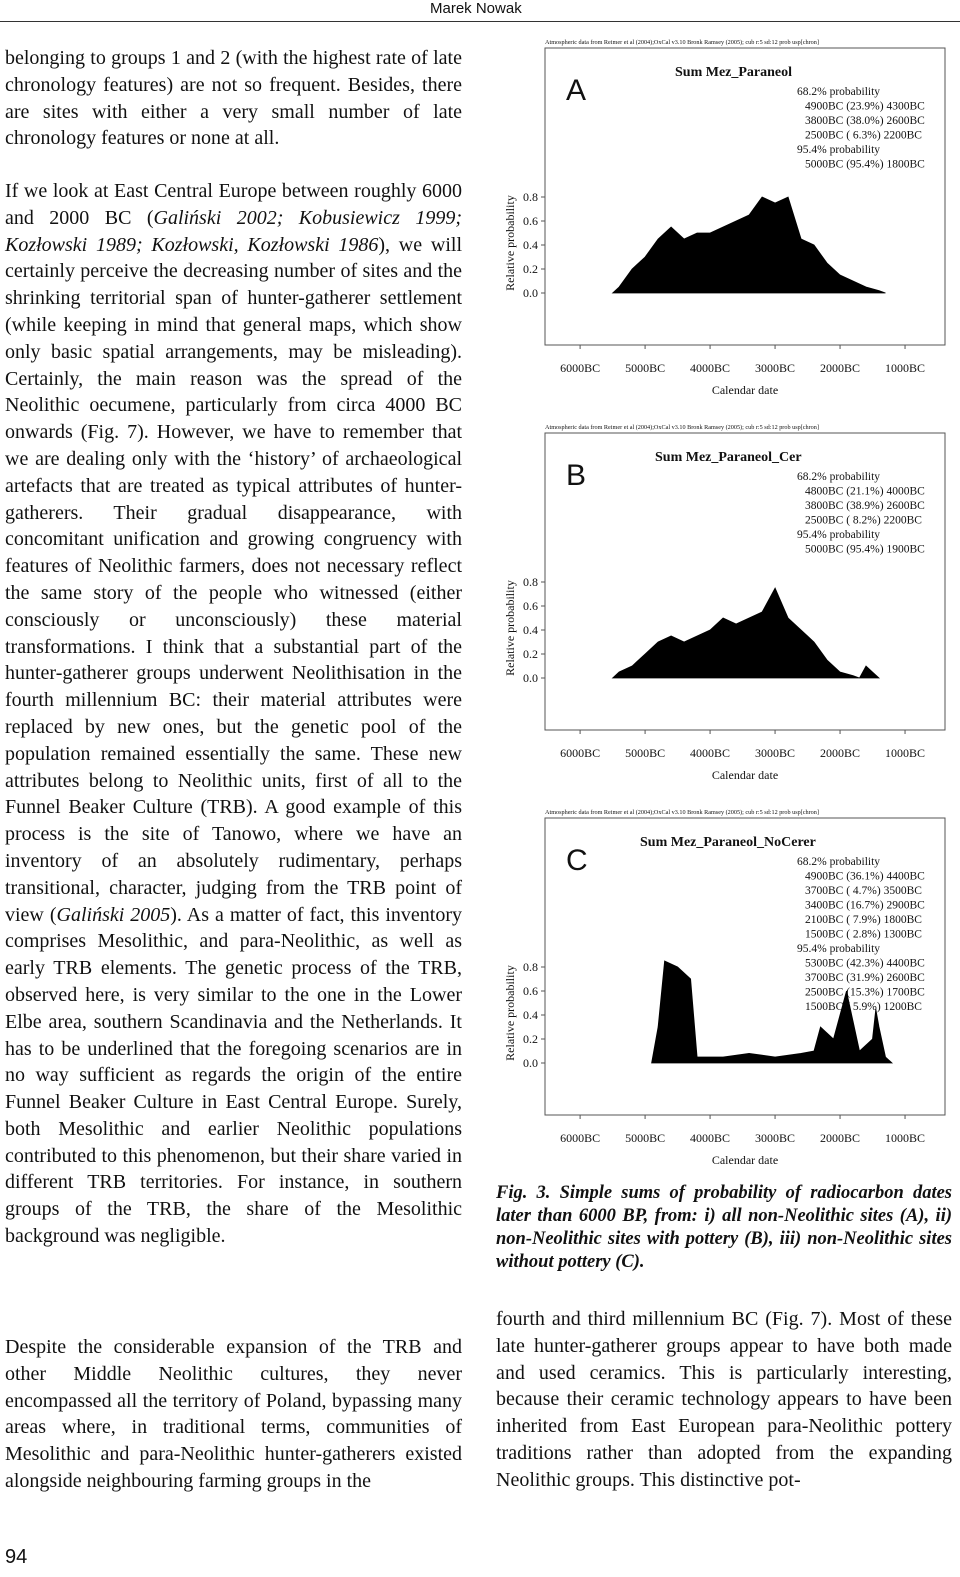 This screenshot has height=1577, width=960. I want to click on annotation: 4900BC (23.9%) 4300BC, so click(865, 107).